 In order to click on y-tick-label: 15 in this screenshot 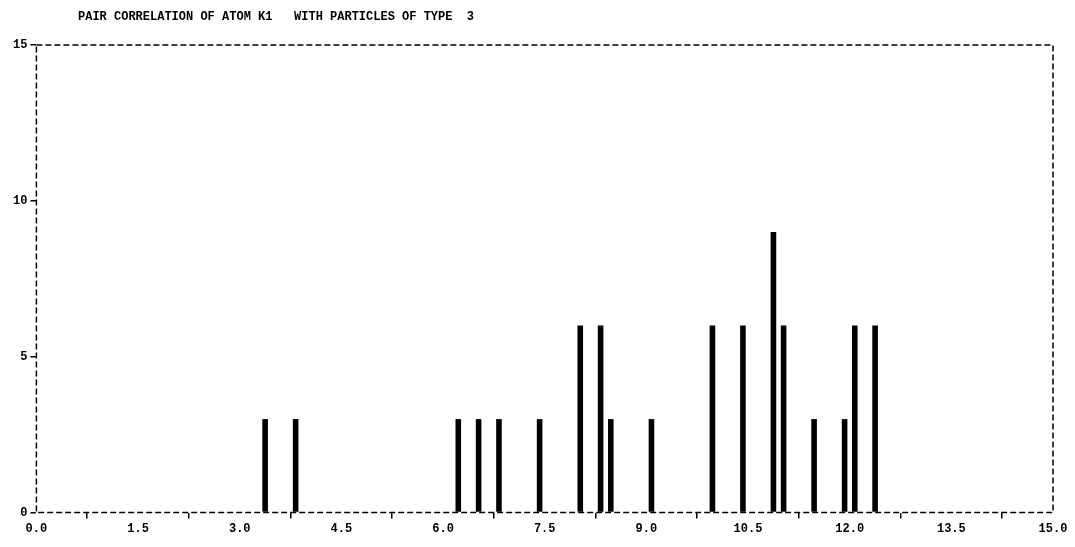, I will do `click(20, 45)`.